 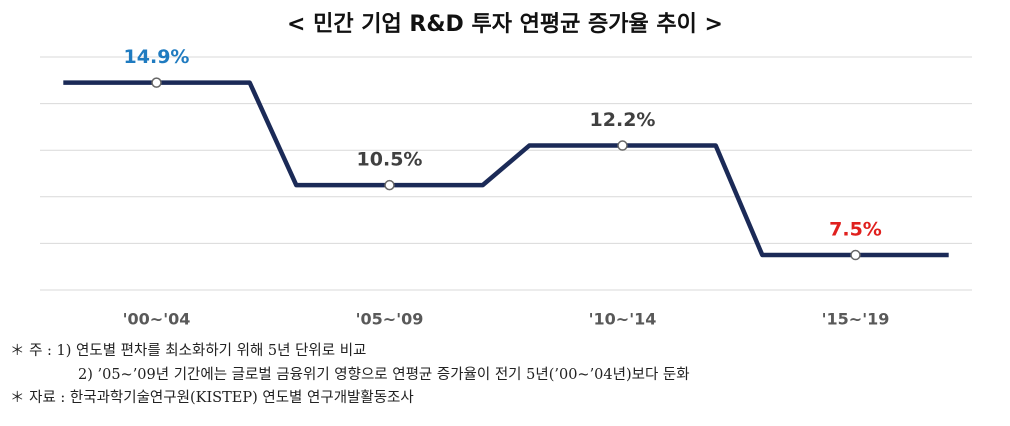 I want to click on note: ＊ 주 : 1) 연도별 편차를 최소화하기 위해 5년 단위로 비교, so click(x=188, y=351).